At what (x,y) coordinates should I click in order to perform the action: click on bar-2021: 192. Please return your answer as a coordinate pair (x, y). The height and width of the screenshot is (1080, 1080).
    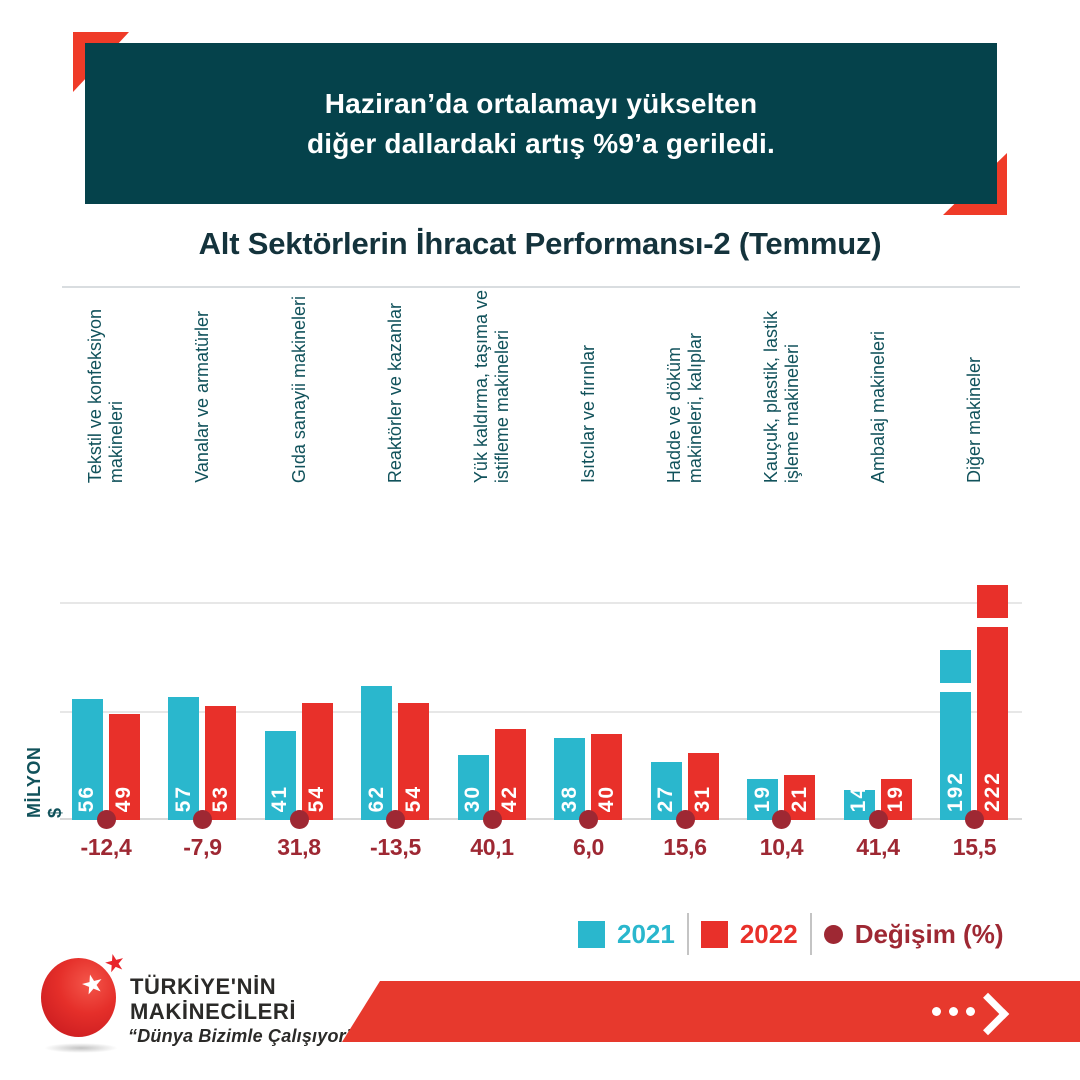
    Looking at the image, I should click on (955, 735).